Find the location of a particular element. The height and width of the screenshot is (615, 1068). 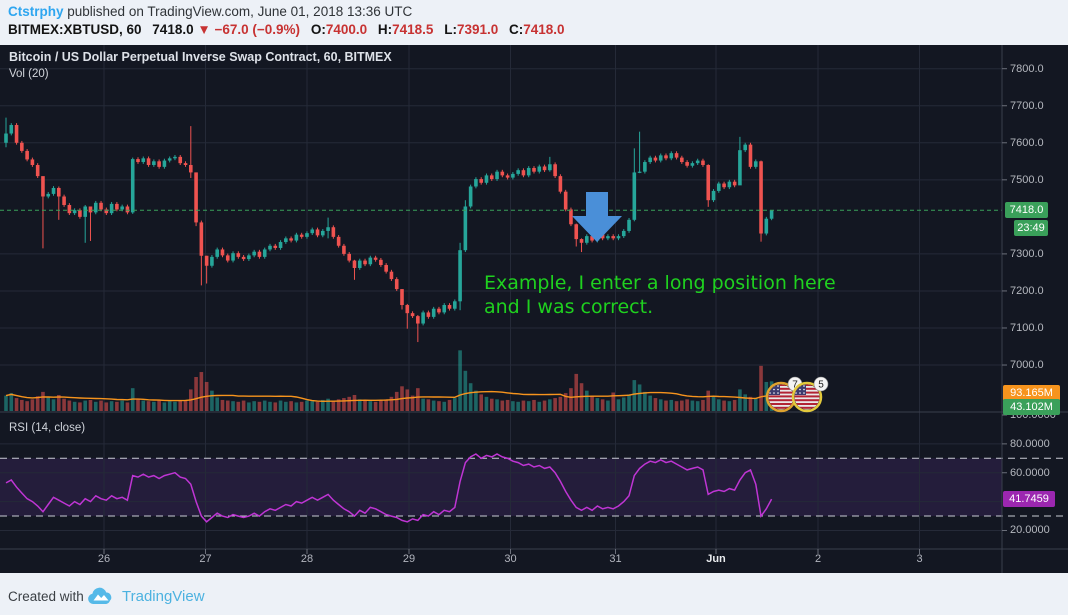

open-label: O: is located at coordinates (318, 29).